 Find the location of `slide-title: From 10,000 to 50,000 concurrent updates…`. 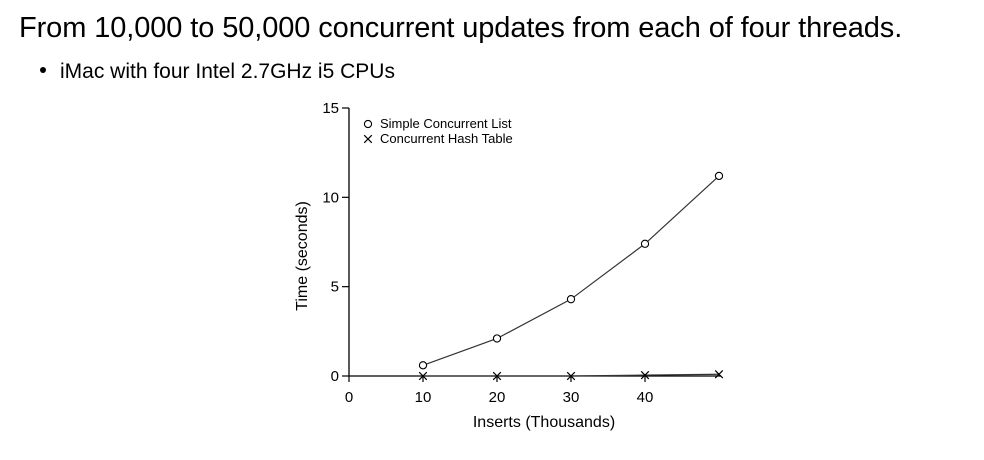

slide-title: From 10,000 to 50,000 concurrent updates… is located at coordinates (461, 28).